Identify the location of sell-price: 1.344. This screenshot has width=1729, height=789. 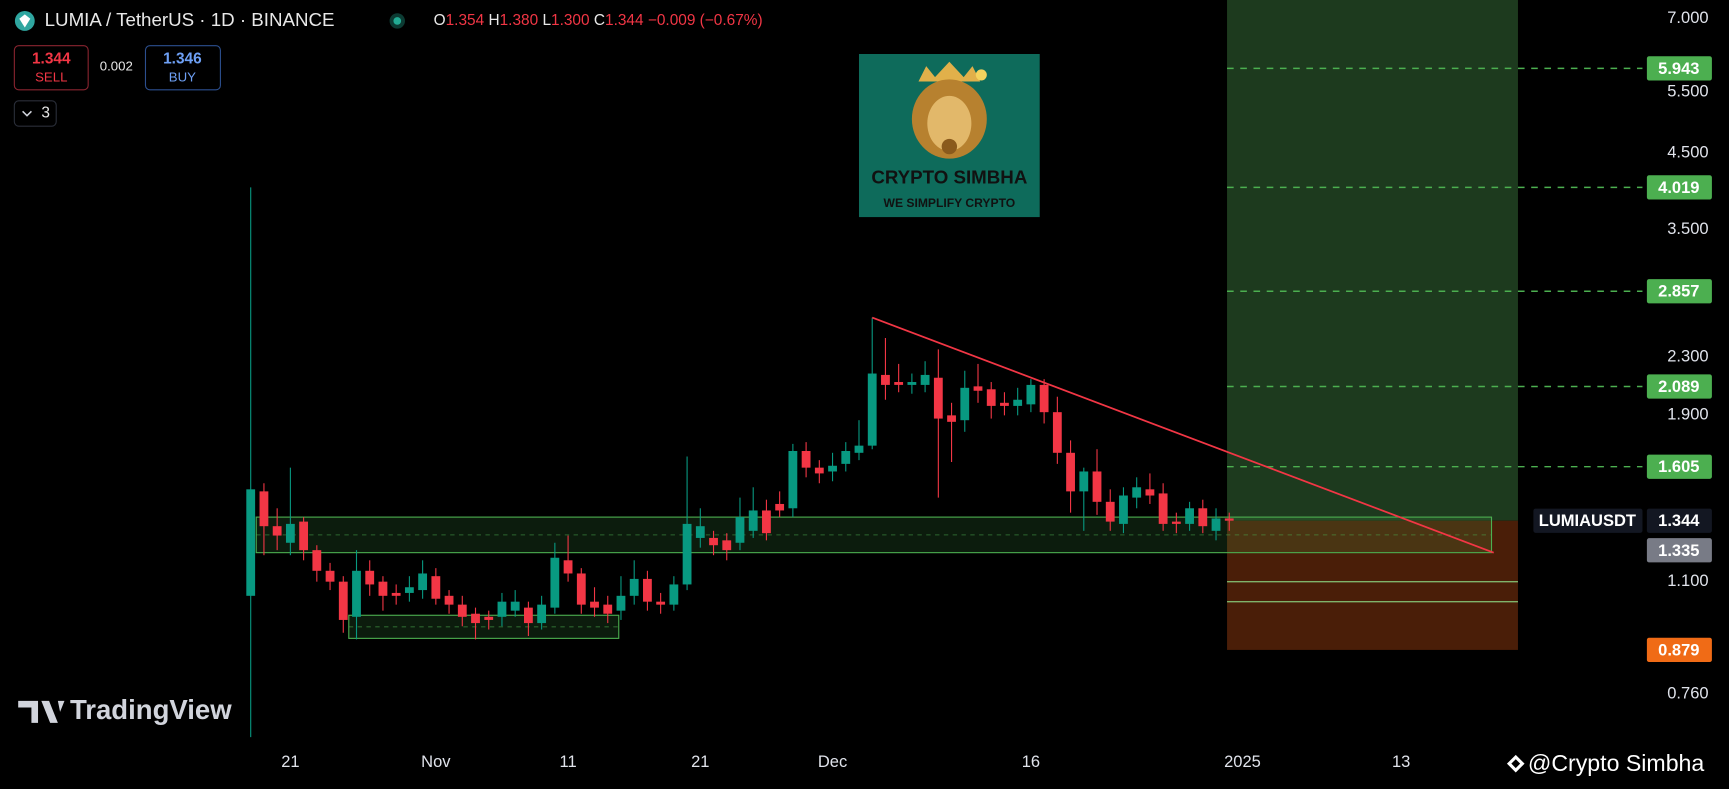
(51, 59).